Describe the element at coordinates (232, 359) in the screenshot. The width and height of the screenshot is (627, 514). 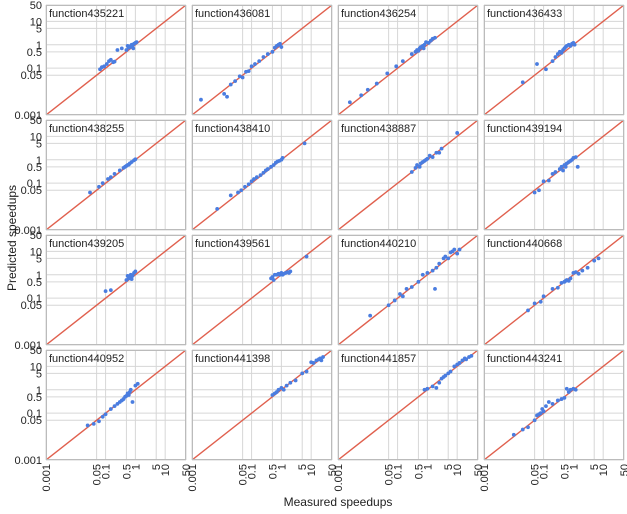
I see `panel-title: function441398` at that location.